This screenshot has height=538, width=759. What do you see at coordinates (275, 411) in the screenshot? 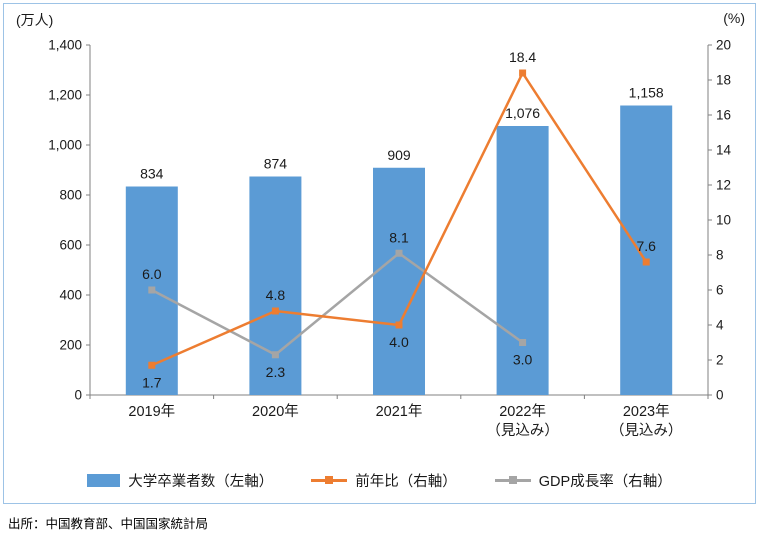
I see `x-axis-category-label: 2020年` at bounding box center [275, 411].